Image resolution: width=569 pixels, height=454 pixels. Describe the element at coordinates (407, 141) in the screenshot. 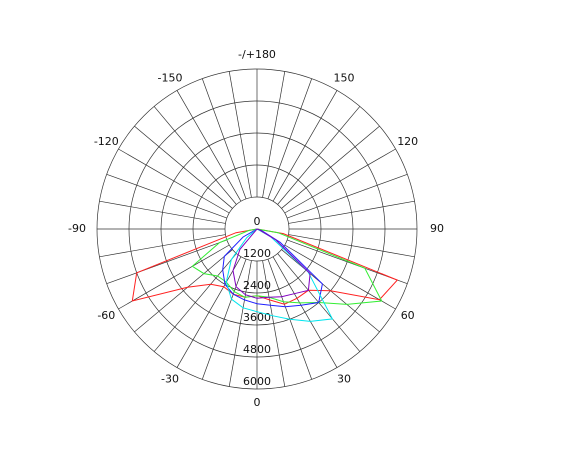

I see `angle-tick-label: 120` at that location.